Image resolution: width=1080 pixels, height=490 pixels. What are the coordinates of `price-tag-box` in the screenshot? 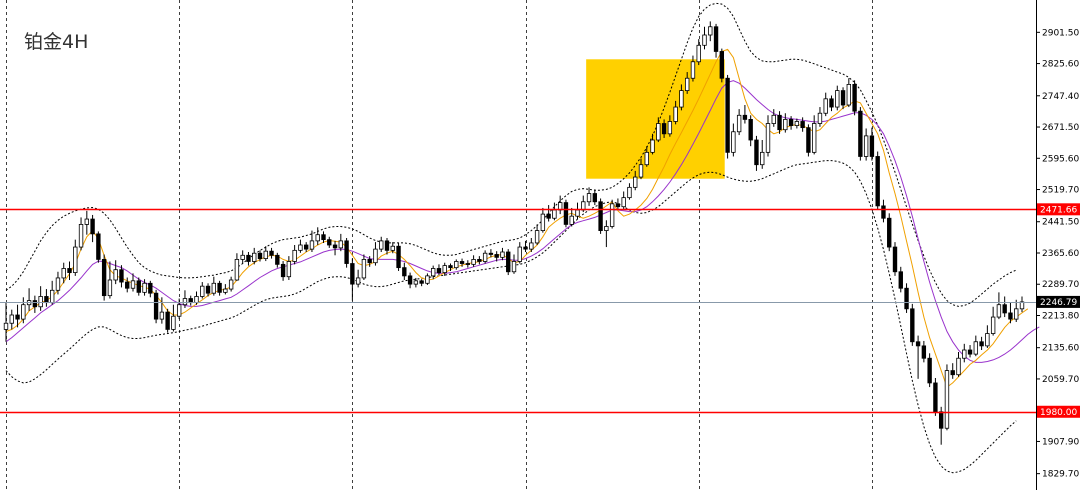 It's located at (1058, 411).